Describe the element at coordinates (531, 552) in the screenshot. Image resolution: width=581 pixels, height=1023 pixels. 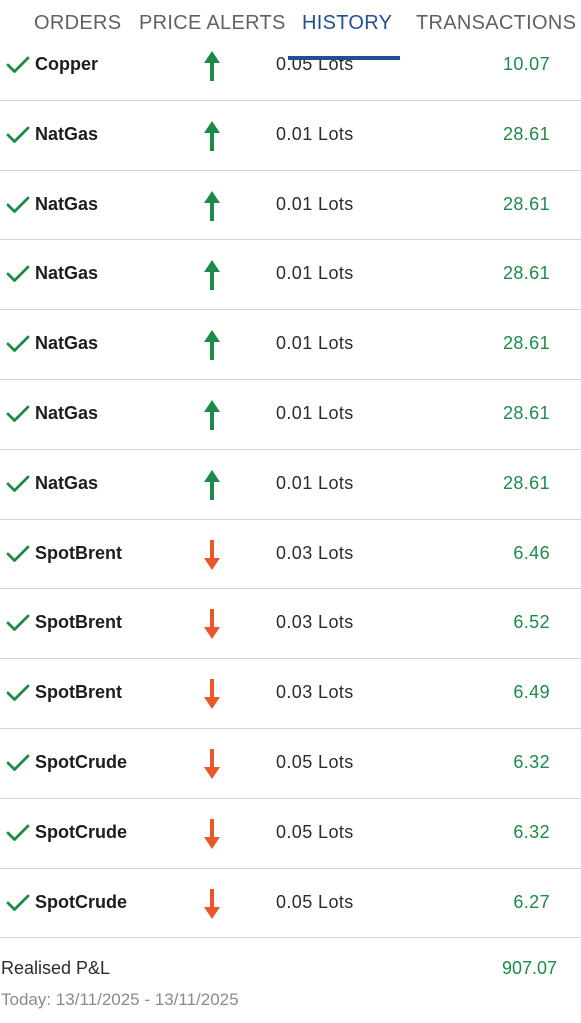
I see `profit-value: 6.46` at that location.